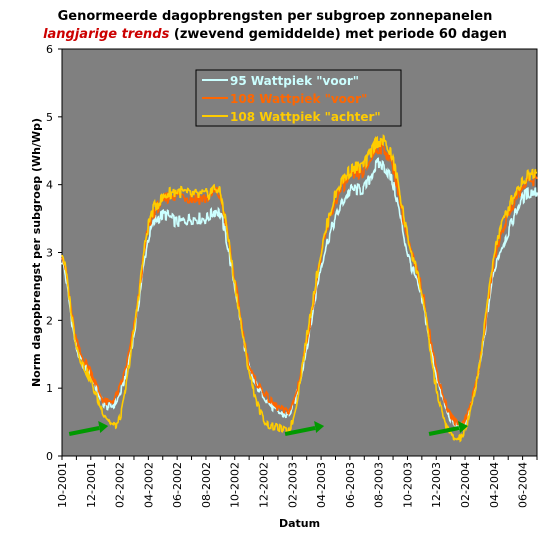 The height and width of the screenshot is (540, 550). Describe the element at coordinates (49, 320) in the screenshot. I see `y-tick-label: 2` at that location.